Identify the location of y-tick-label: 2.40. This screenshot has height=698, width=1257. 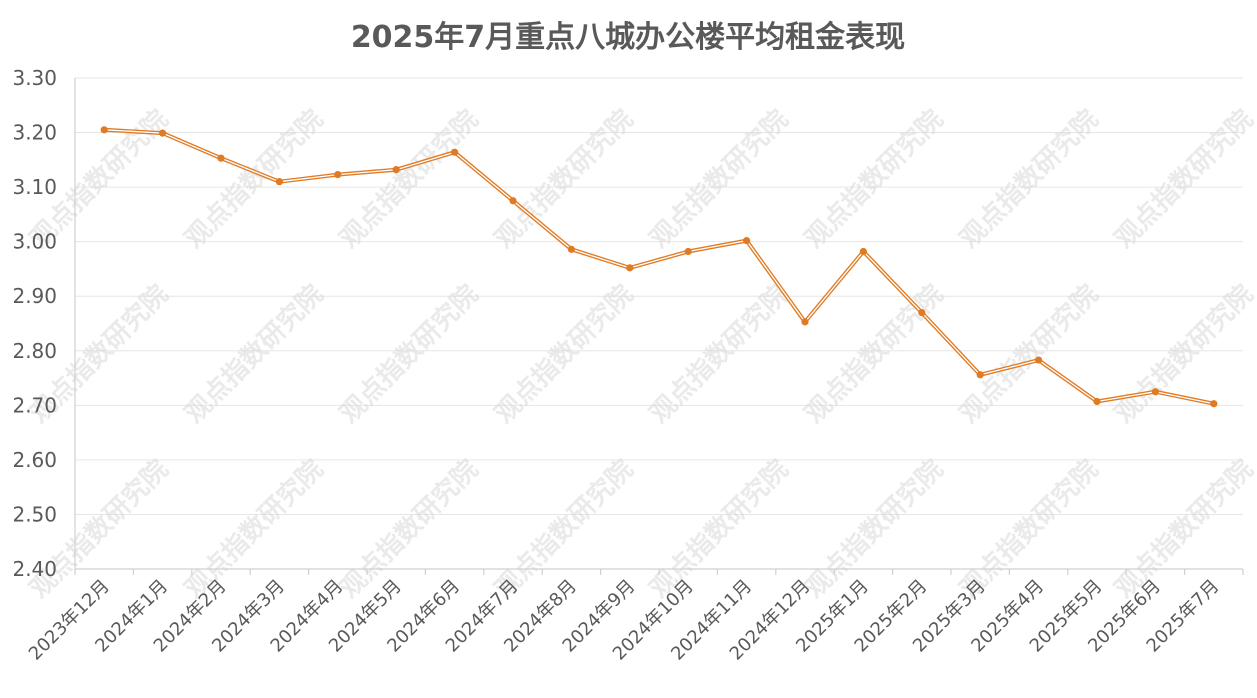
(34, 569).